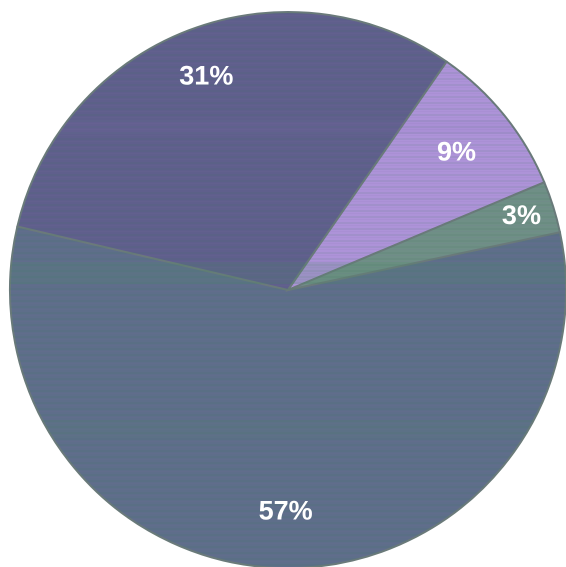  What do you see at coordinates (521, 215) in the screenshot?
I see `slice-label: 3%` at bounding box center [521, 215].